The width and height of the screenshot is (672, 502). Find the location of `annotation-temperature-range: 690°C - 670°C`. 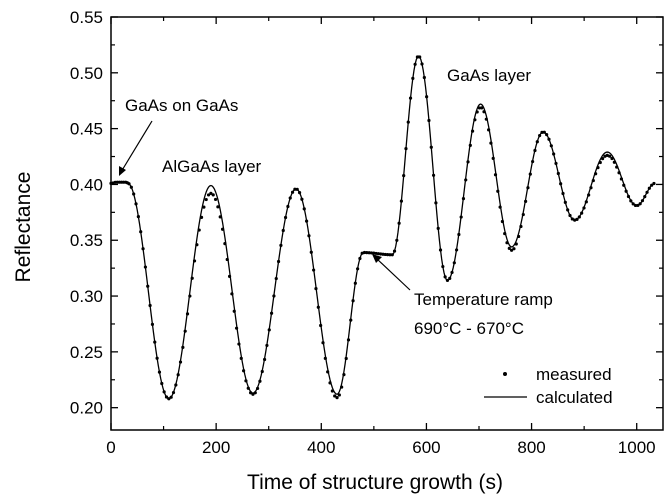

annotation-temperature-range: 690°C - 670°C is located at coordinates (469, 328).